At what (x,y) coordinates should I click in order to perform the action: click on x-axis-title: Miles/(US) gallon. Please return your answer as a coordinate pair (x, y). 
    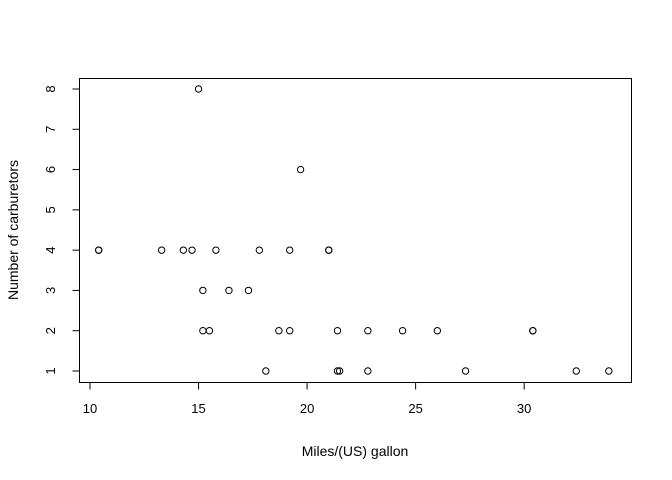
    Looking at the image, I should click on (355, 451).